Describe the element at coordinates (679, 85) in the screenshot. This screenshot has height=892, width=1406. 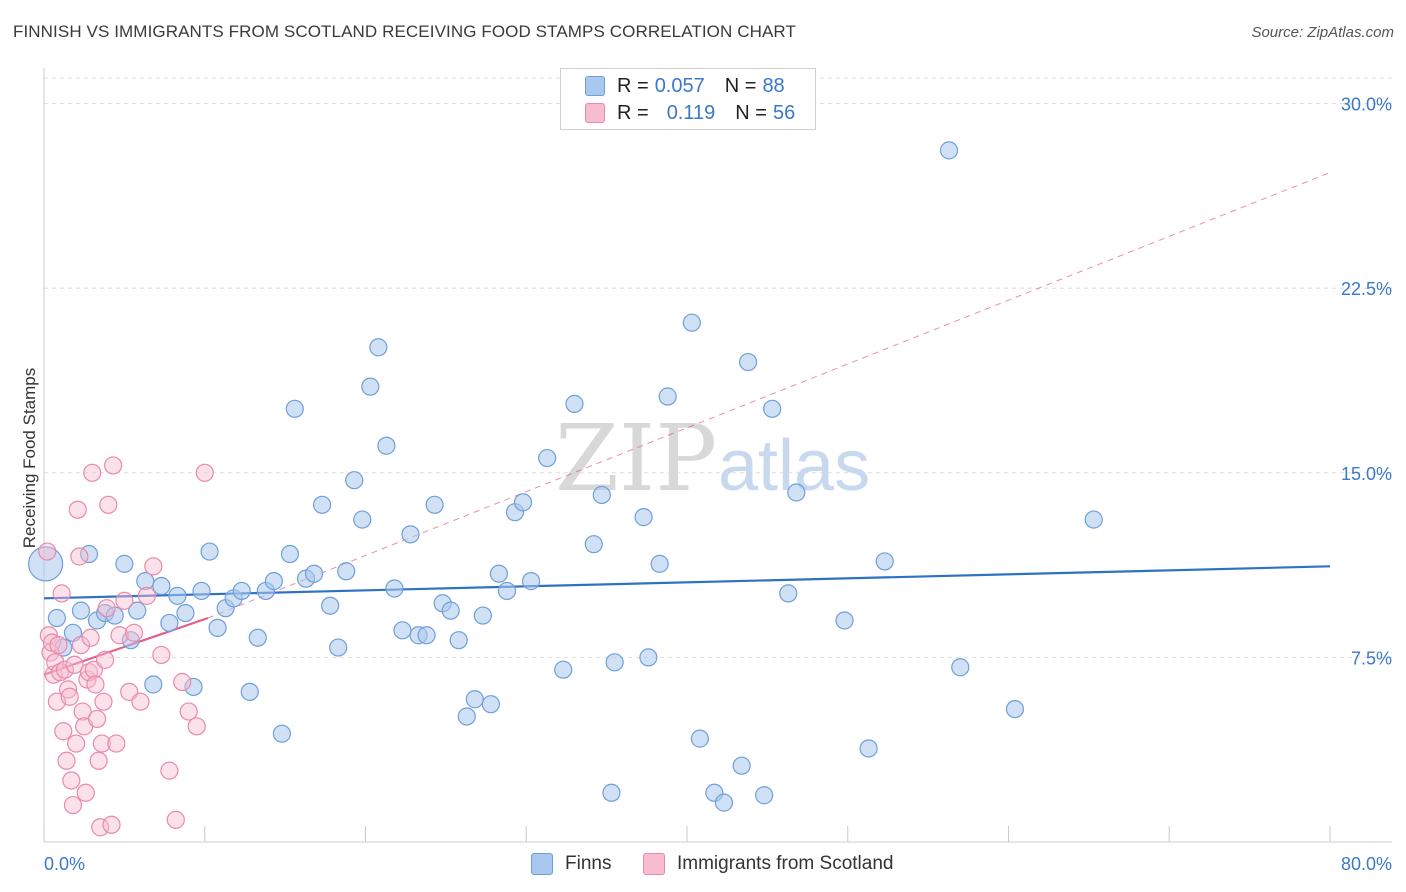
I see `legend-r-value: 0.057` at that location.